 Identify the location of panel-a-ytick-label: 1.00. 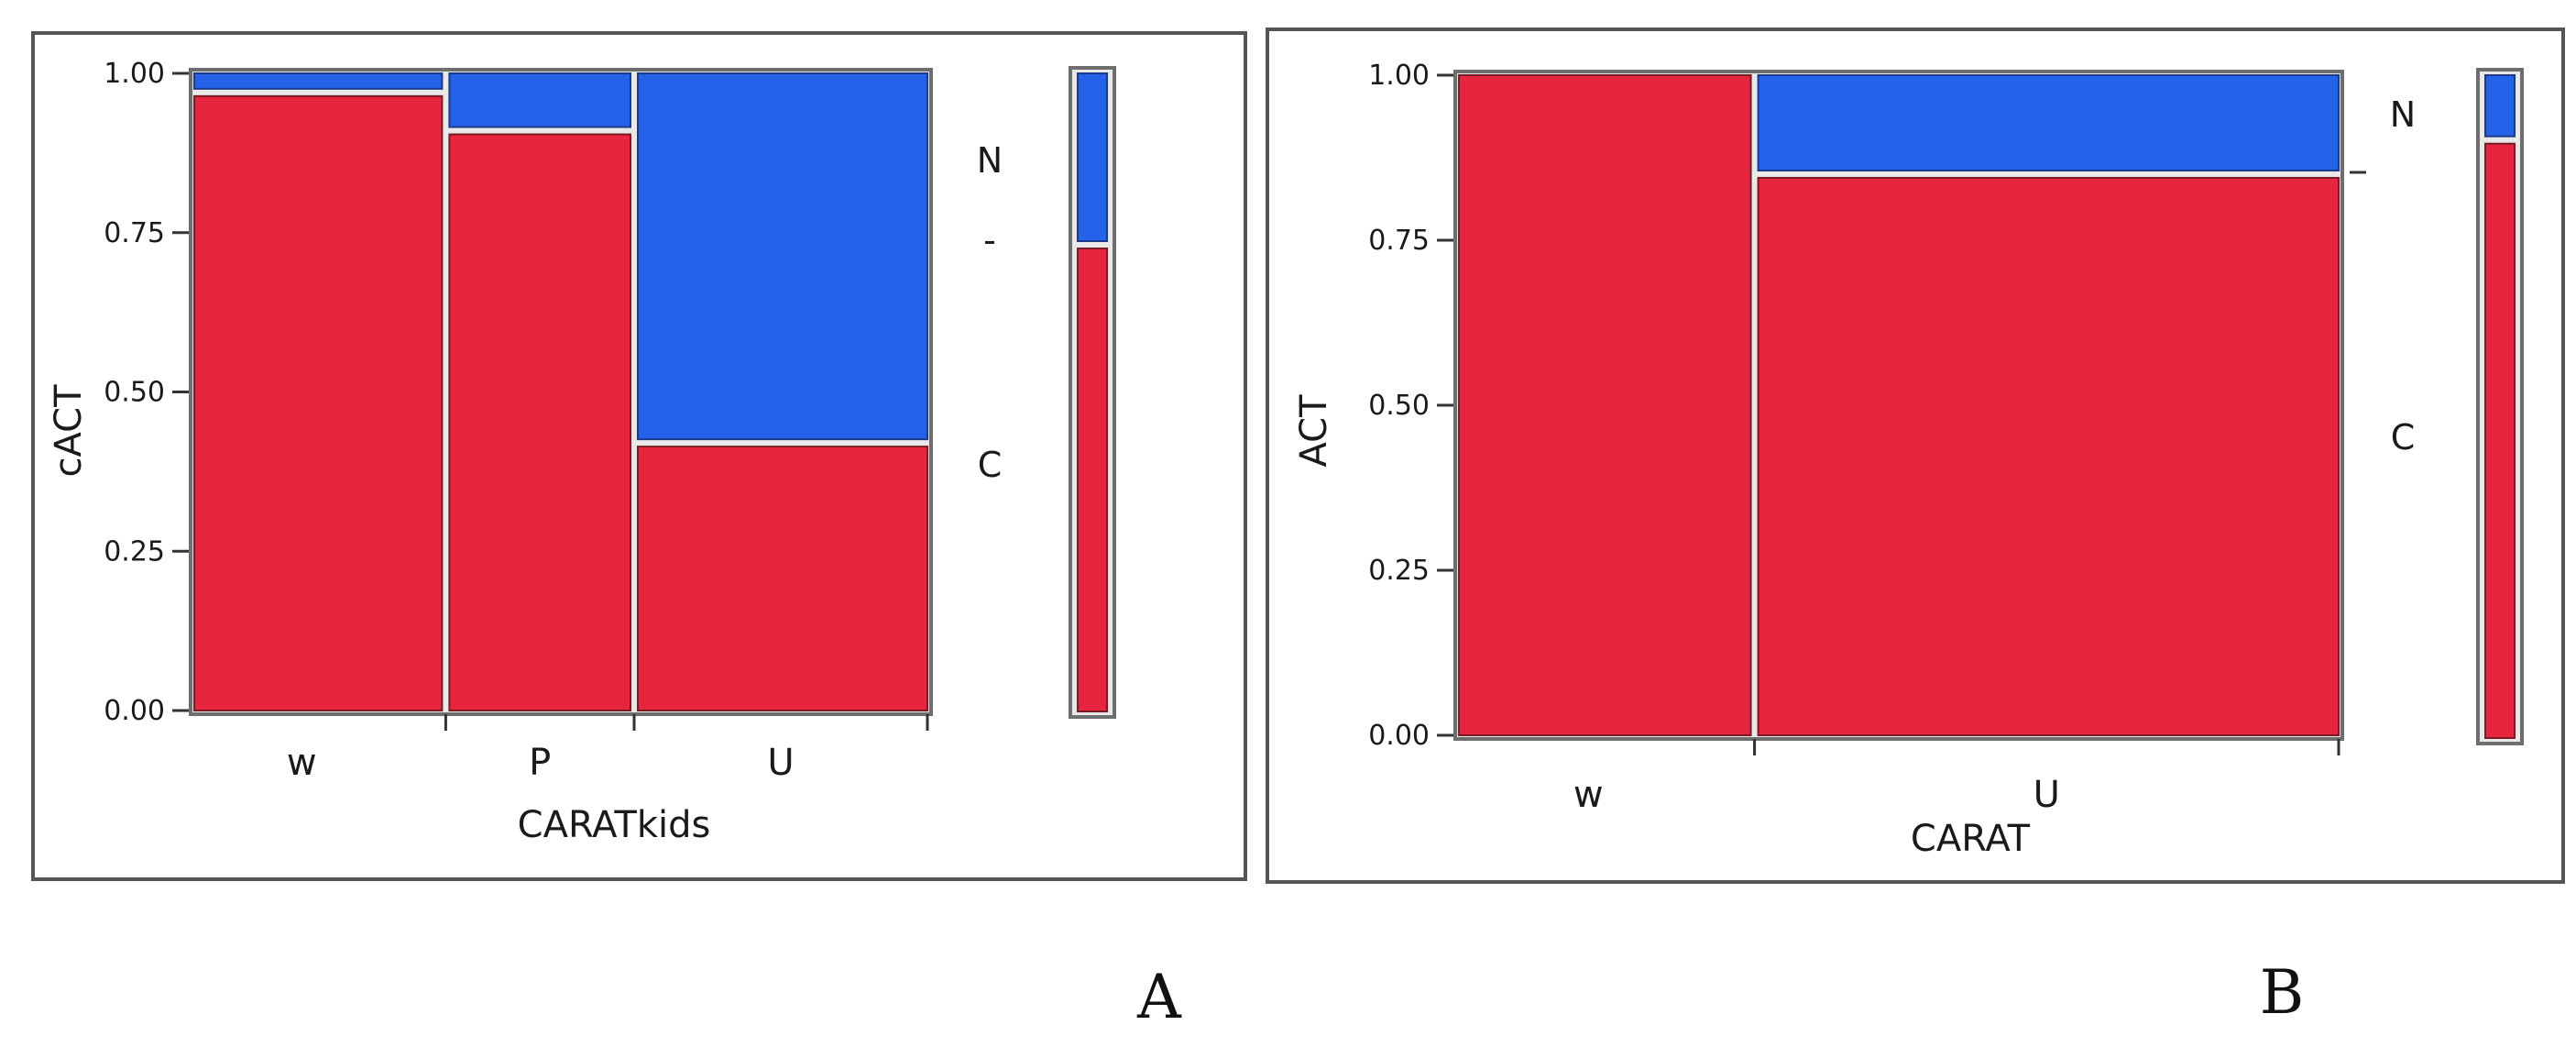
(134, 74).